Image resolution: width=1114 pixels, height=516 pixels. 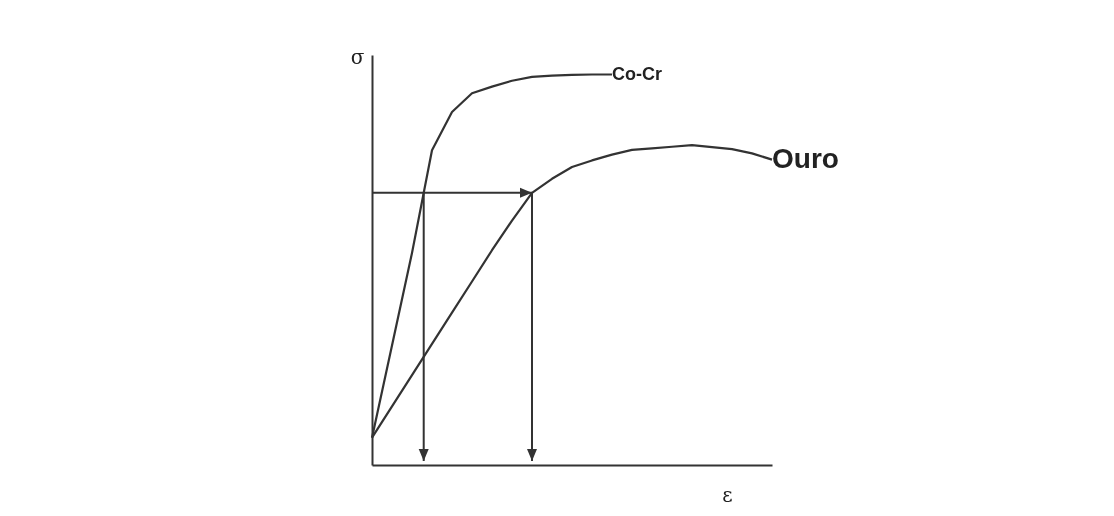 I want to click on y-axis-title: σ, so click(x=357, y=56).